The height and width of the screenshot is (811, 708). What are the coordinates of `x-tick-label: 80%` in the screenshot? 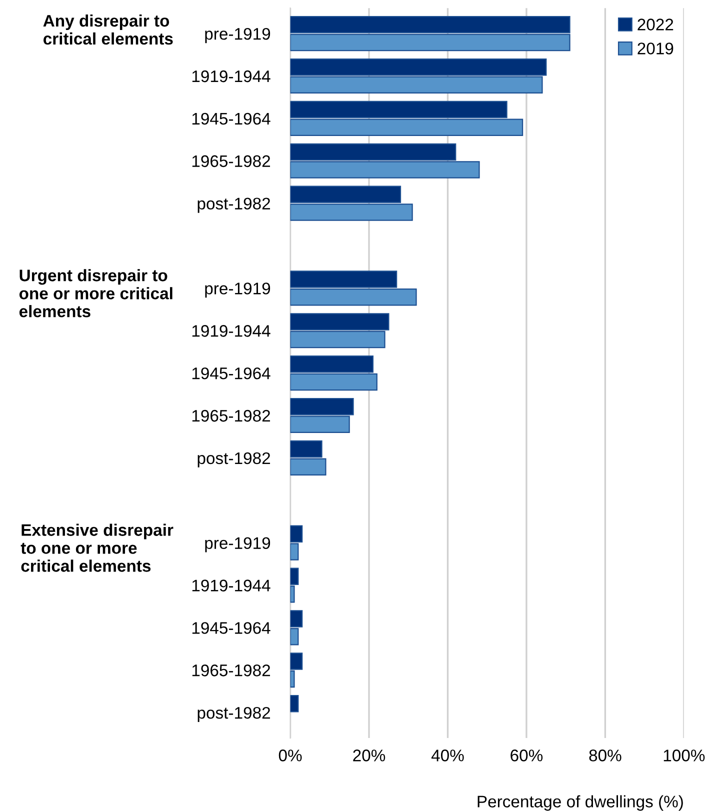 It's located at (605, 756).